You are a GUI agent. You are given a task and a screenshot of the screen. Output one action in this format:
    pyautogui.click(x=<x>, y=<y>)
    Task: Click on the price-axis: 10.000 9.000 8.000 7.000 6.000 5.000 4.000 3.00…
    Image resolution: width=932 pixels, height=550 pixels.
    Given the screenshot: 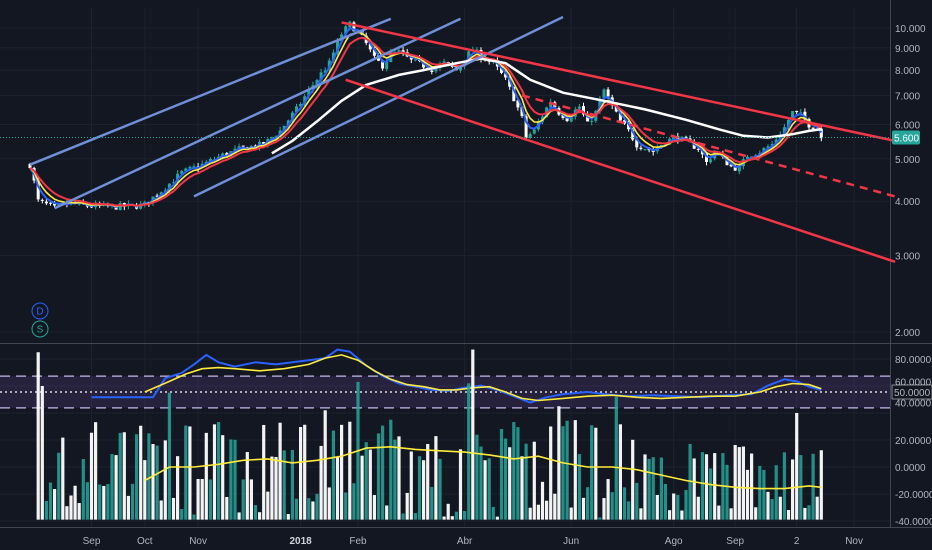 What is the action you would take?
    pyautogui.click(x=911, y=276)
    